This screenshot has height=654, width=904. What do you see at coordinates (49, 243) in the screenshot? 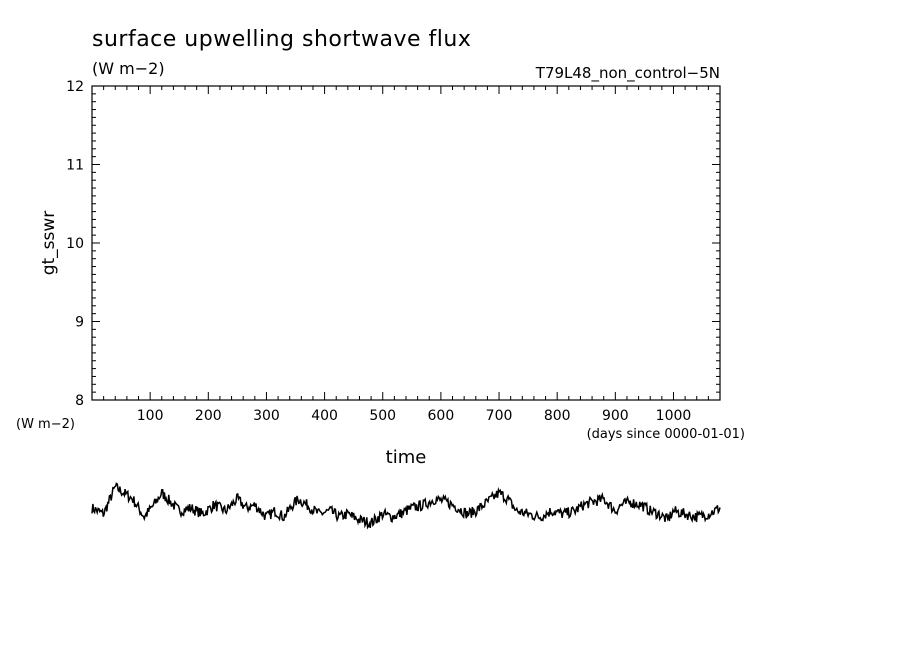
I see `y-axis-label: gt_sswr` at bounding box center [49, 243].